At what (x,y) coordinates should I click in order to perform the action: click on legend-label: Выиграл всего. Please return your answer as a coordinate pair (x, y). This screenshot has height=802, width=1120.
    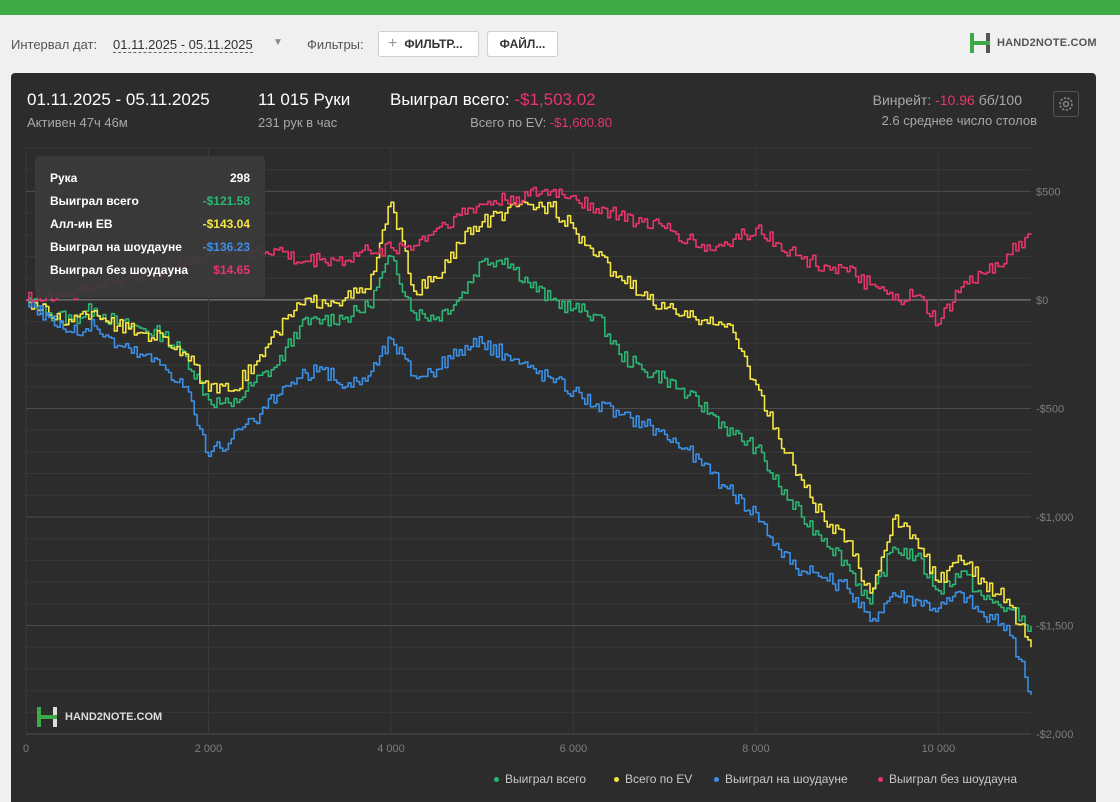
    Looking at the image, I should click on (546, 779).